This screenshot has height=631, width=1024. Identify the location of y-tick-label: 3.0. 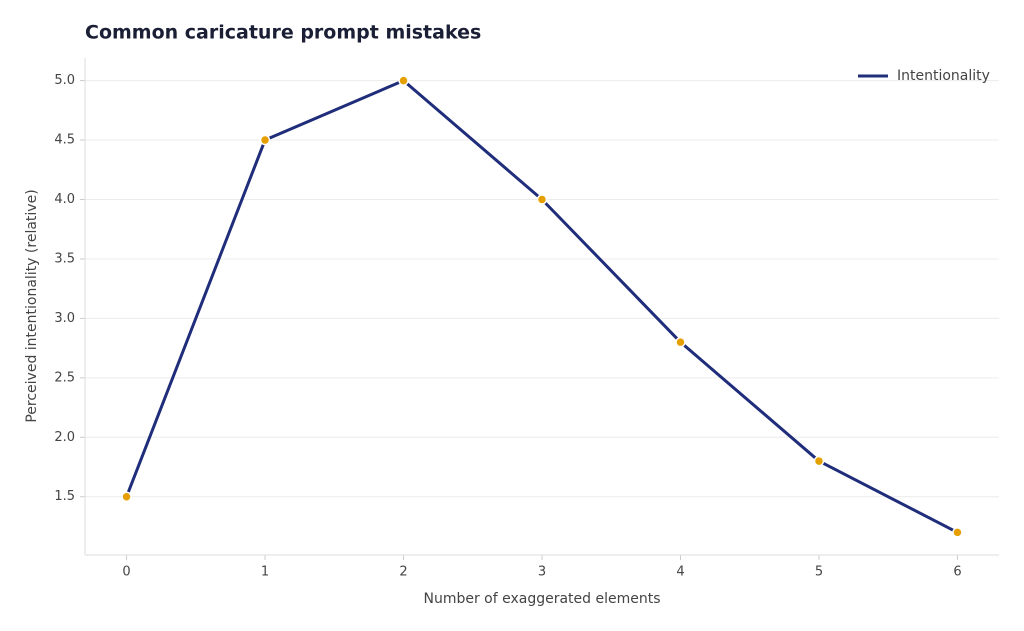
(64, 318).